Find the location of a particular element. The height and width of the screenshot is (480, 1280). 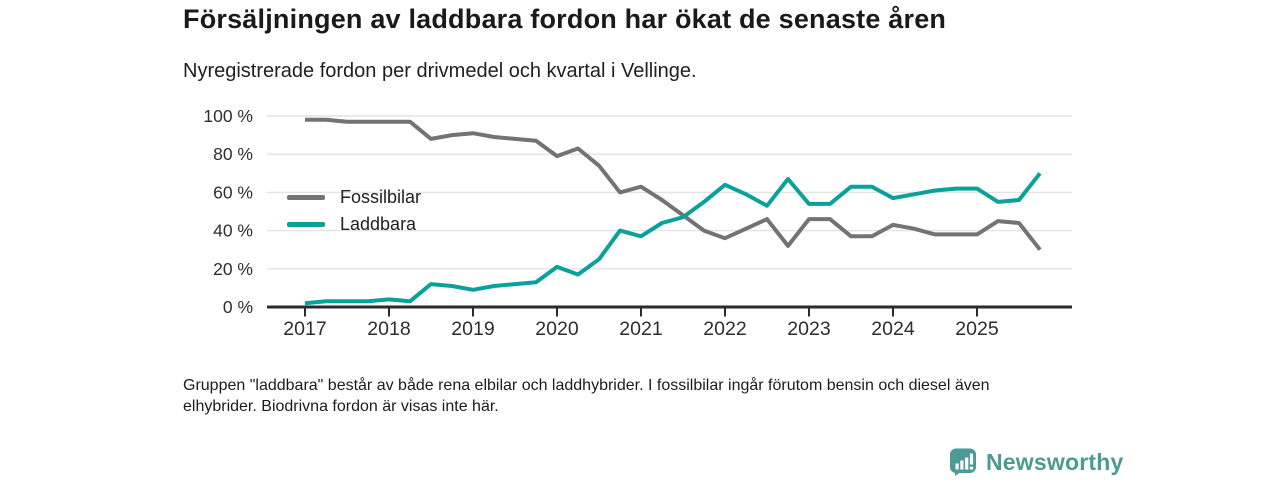

x-axis-tick-label: 2025 is located at coordinates (977, 329).